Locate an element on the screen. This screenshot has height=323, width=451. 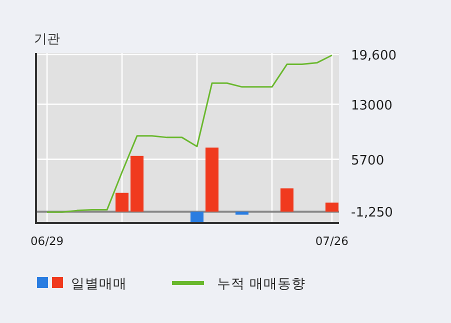
y-tick-label: 5700 is located at coordinates (367, 160).